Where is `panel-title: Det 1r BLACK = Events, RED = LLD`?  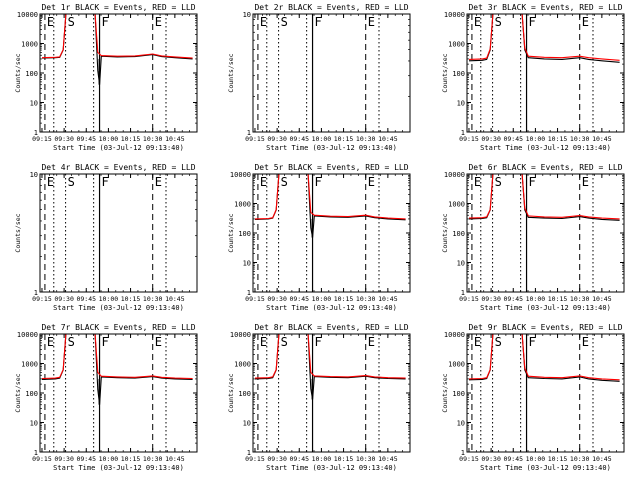
panel-title: Det 1r BLACK = Events, RED = LLD is located at coordinates (118, 7).